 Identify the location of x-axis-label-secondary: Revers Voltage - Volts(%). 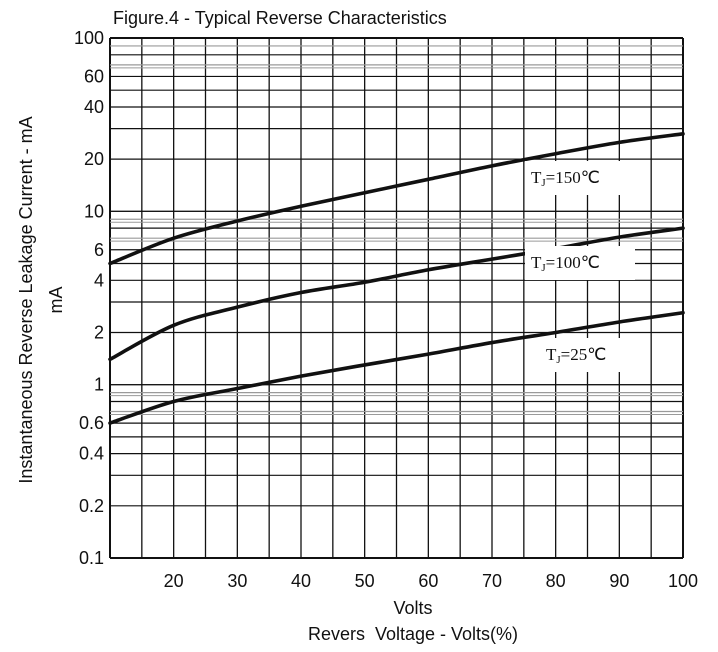
(413, 634).